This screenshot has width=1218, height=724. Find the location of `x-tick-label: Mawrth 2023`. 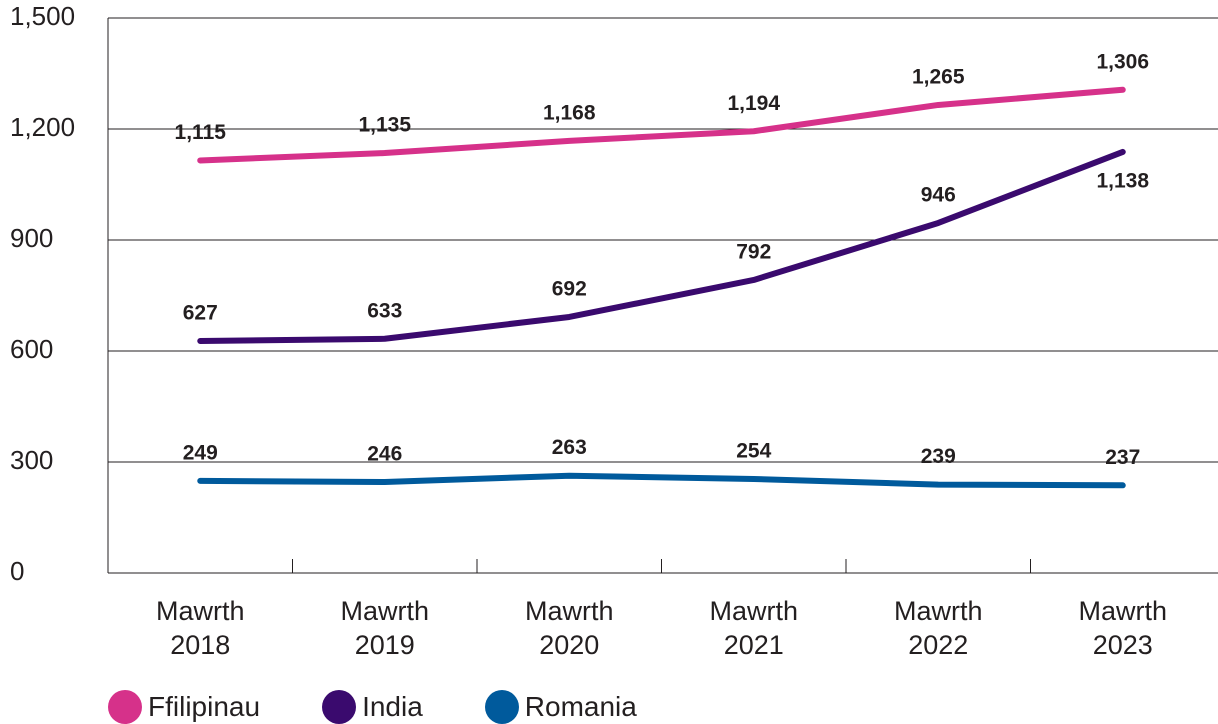

x-tick-label: Mawrth 2023 is located at coordinates (1122, 628).